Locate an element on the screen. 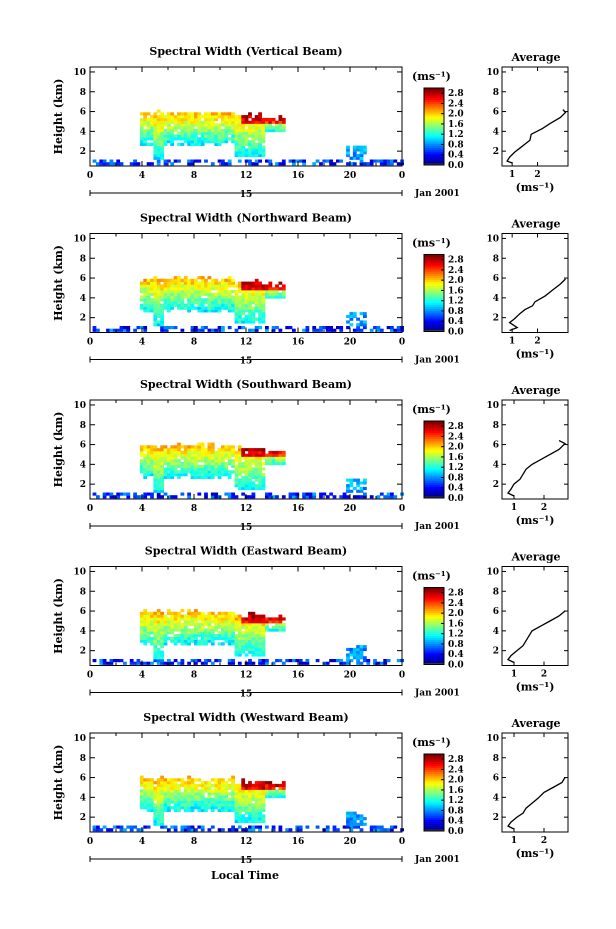 The height and width of the screenshot is (929, 616). average-x-tick-label: 2 is located at coordinates (537, 175).